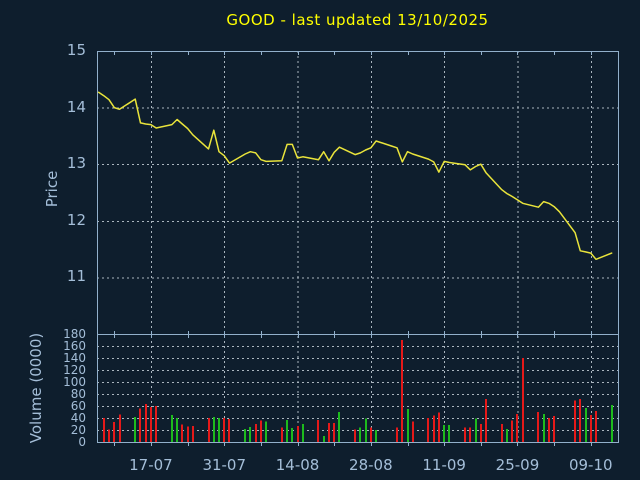  What do you see at coordinates (74, 370) in the screenshot?
I see `volume-tick-label: 120` at bounding box center [74, 370].